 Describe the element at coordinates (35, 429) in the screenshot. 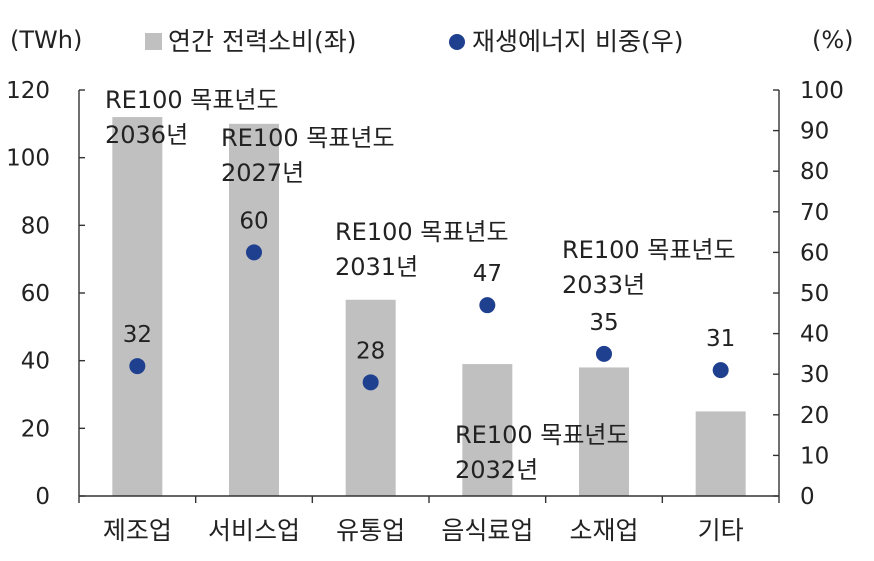

I see `y-left-tick-label: 20` at that location.